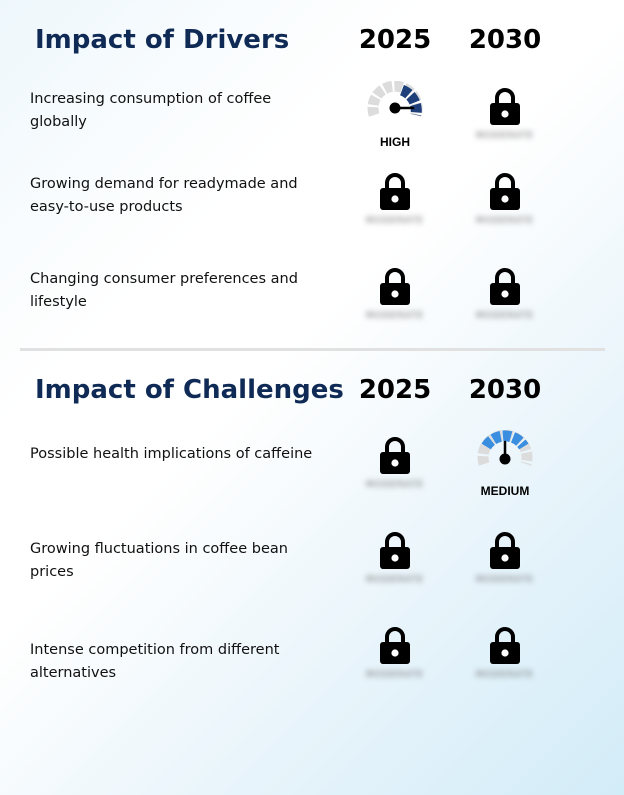  I want to click on challenge-label: Possible health implications of caffeine, so click(171, 454).